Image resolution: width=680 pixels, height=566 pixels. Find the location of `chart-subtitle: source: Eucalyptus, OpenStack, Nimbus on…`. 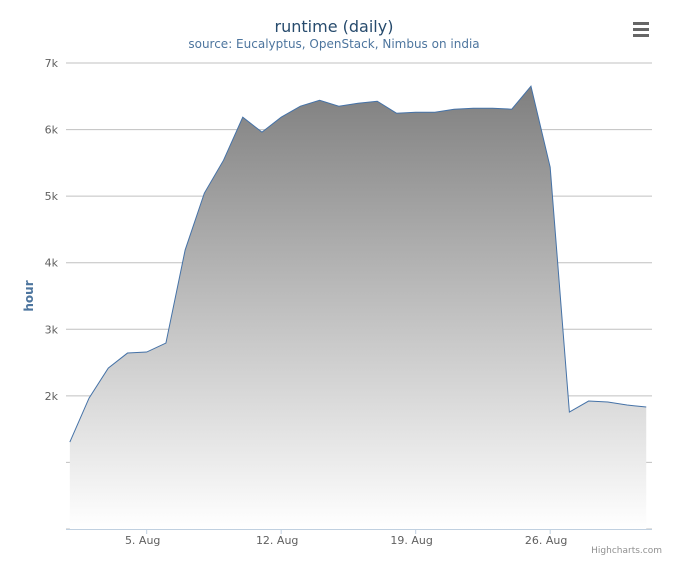

chart-subtitle: source: Eucalyptus, OpenStack, Nimbus on… is located at coordinates (333, 44).